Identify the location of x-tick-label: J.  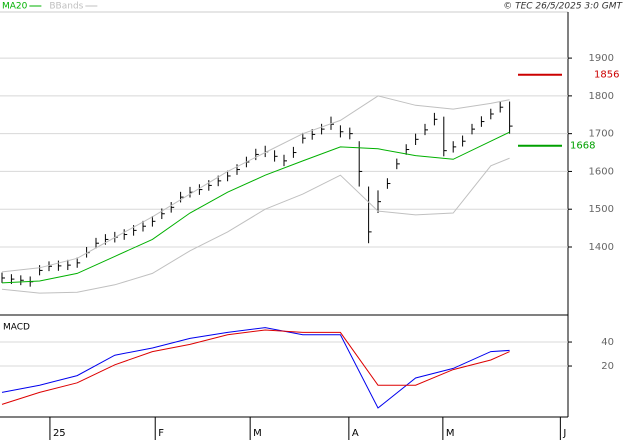
(564, 433).